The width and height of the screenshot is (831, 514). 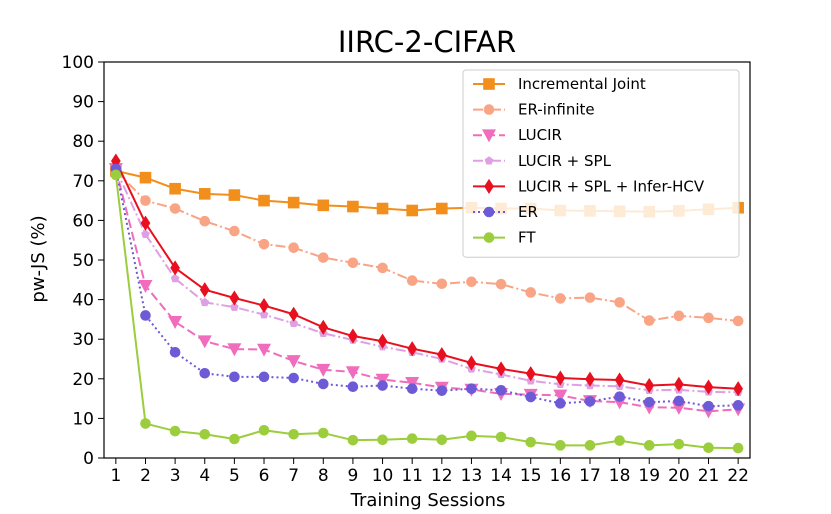 I want to click on x-tick-label: 5, so click(x=234, y=476).